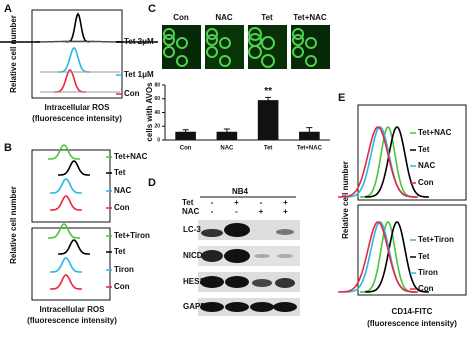  I want to click on column-header: Tet+NAC, so click(310, 17).